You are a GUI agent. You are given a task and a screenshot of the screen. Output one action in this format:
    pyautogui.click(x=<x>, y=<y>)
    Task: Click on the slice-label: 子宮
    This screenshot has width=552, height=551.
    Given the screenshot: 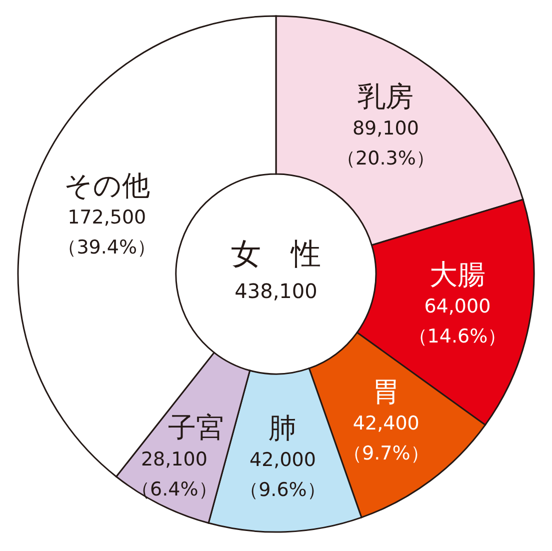 What is the action you would take?
    pyautogui.click(x=196, y=427)
    